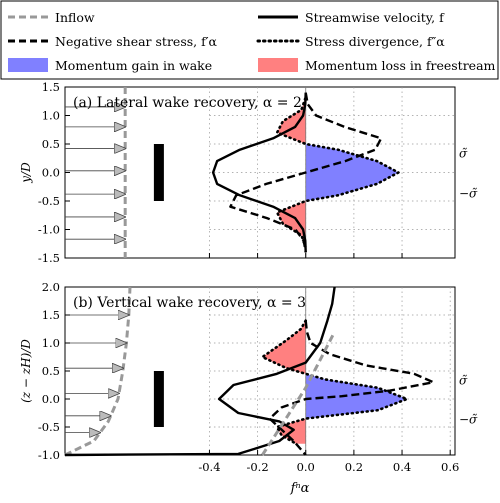  I want to click on panel-title: (b) Vertical wake recovery, α = 3, so click(189, 303).